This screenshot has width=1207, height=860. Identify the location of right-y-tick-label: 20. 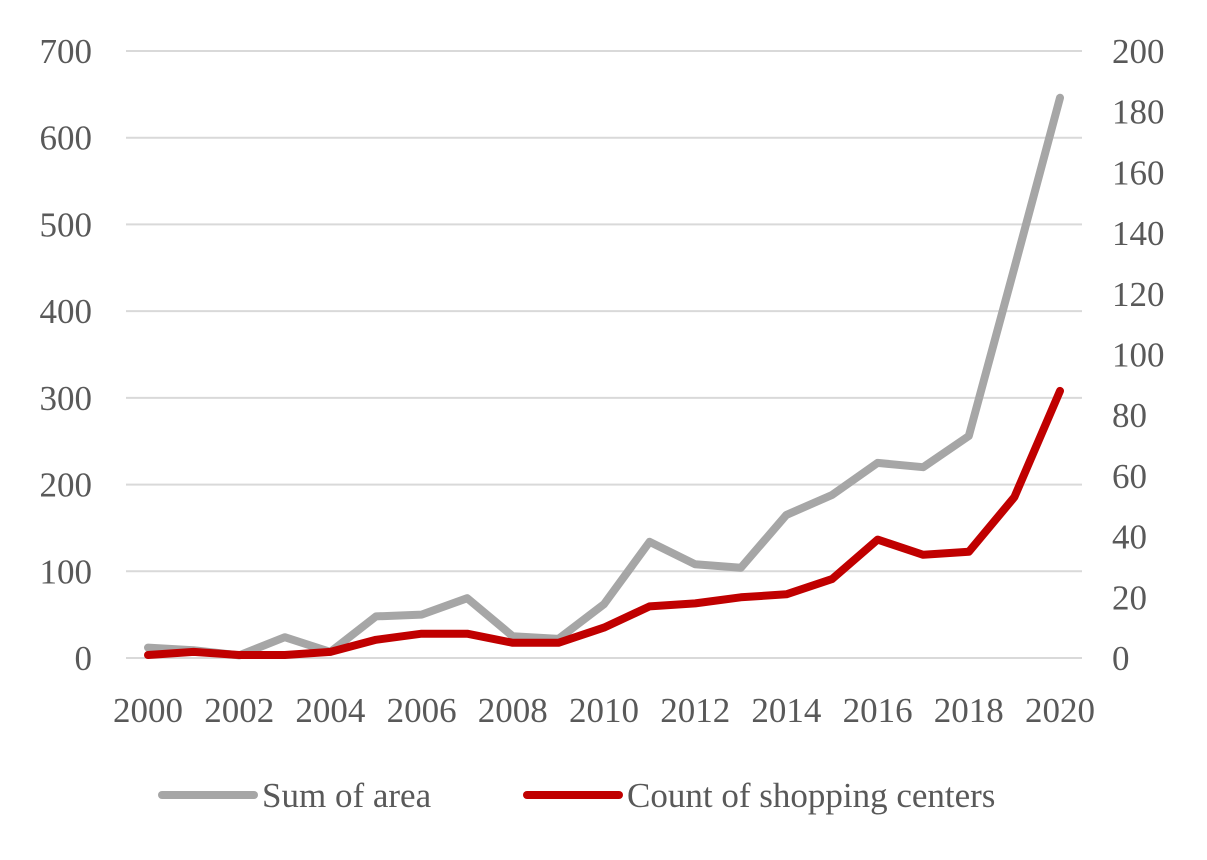
(1129, 597).